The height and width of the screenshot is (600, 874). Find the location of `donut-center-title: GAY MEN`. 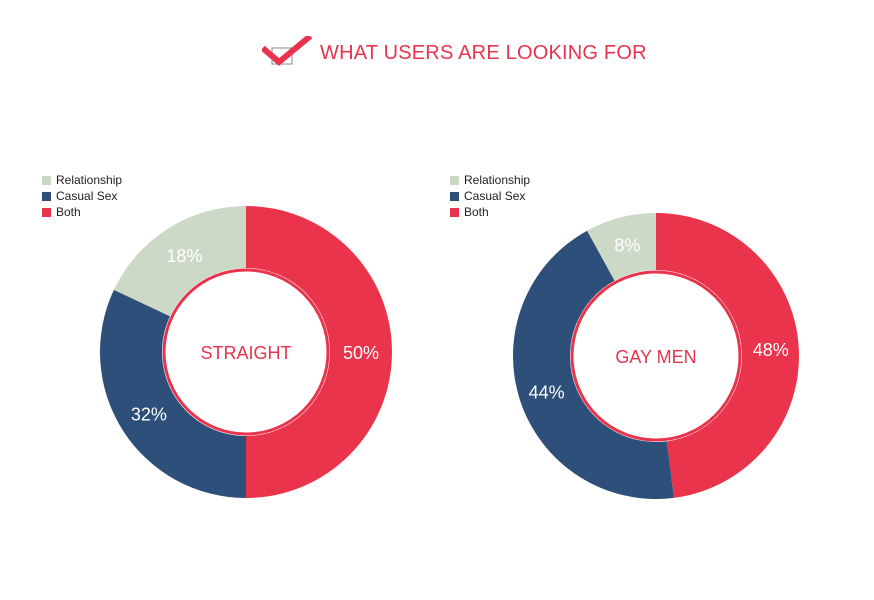

donut-center-title: GAY MEN is located at coordinates (655, 357).